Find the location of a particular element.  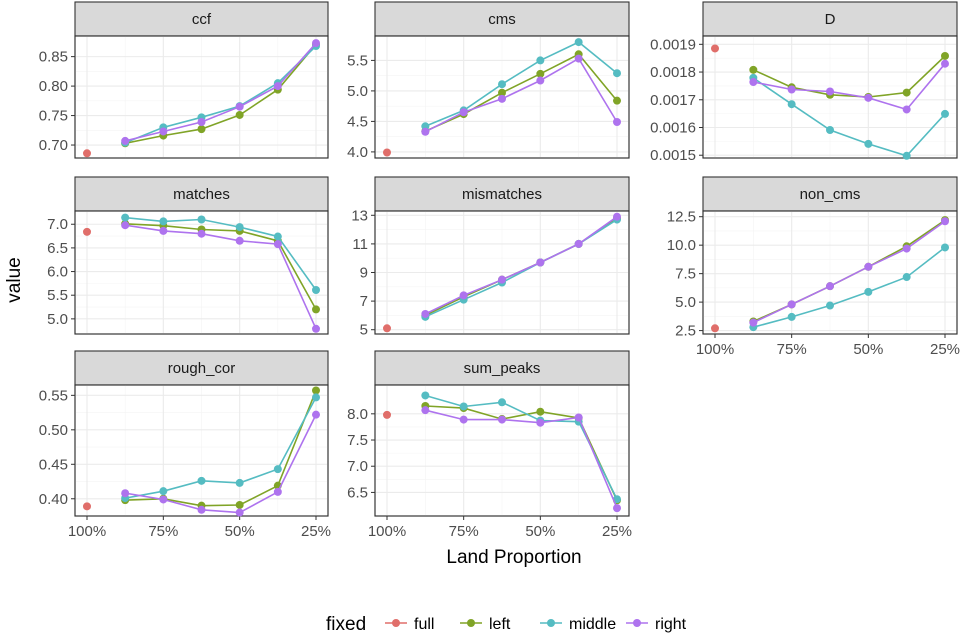

y-tick-label: 2.5 is located at coordinates (685, 331).